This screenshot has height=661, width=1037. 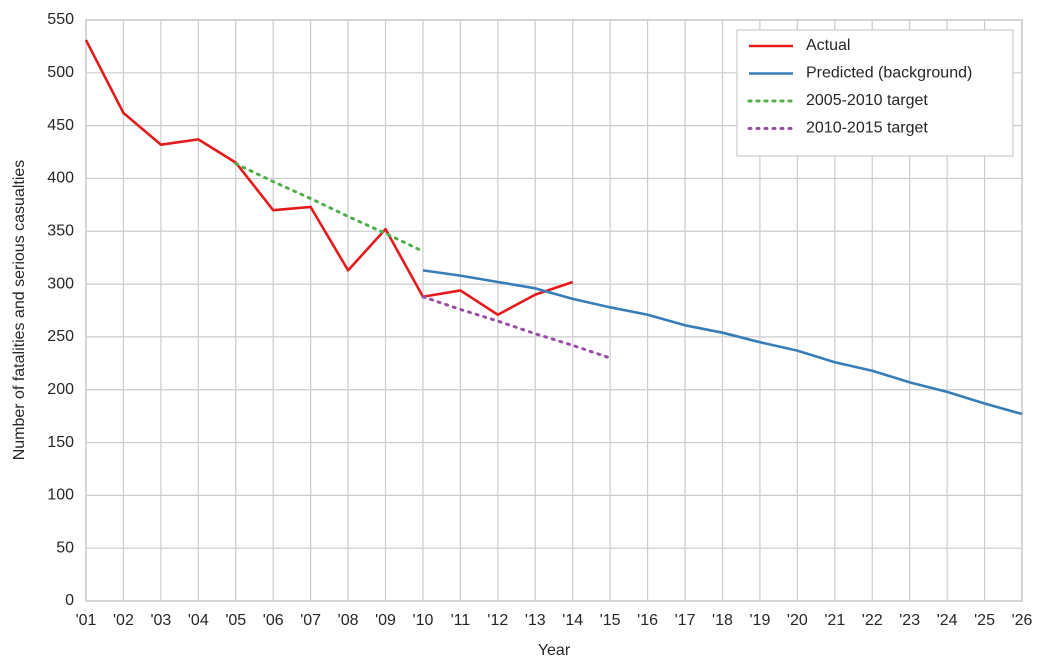 What do you see at coordinates (572, 620) in the screenshot?
I see `x-tick-label: '14` at bounding box center [572, 620].